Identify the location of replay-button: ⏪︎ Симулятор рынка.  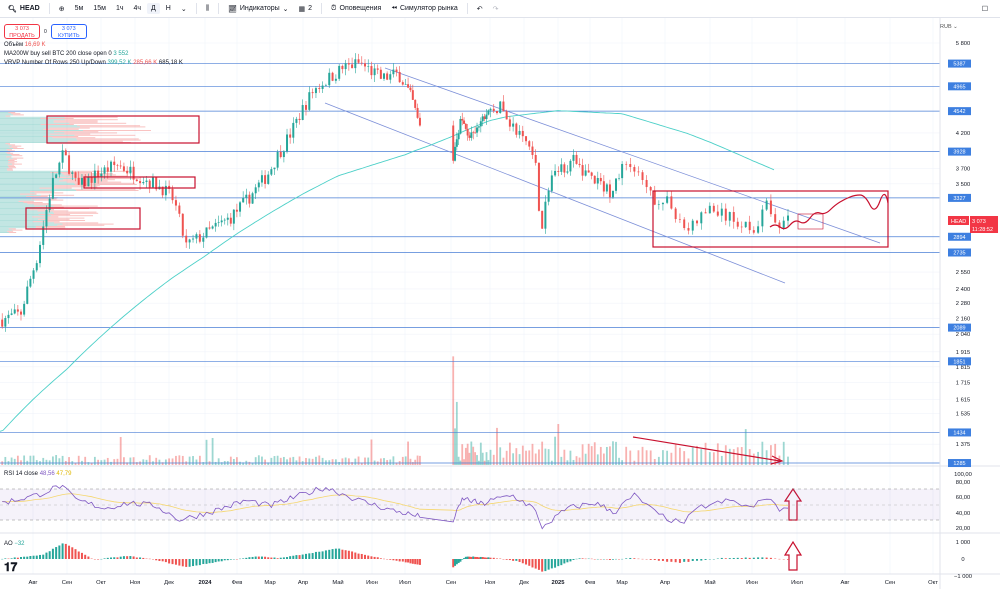
(424, 9).